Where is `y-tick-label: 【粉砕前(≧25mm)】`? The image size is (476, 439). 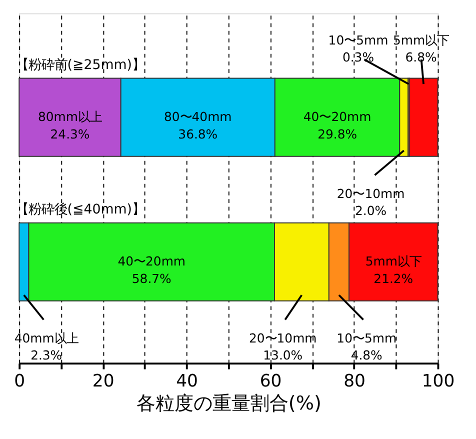 y-tick-label: 【粉砕前(≧25mm)】 is located at coordinates (80, 66).